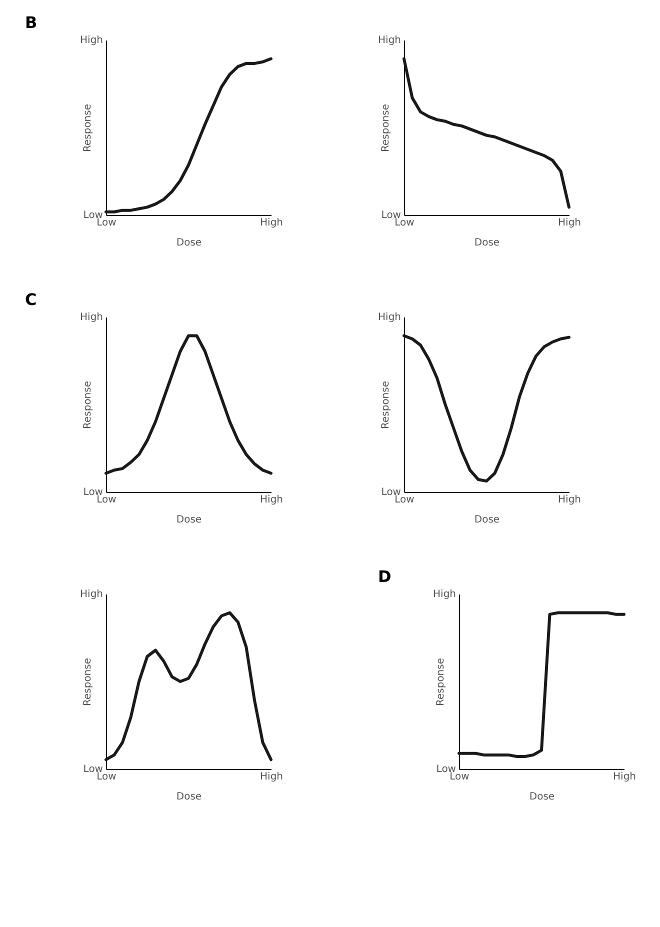  Describe the element at coordinates (31, 22) in the screenshot. I see `chart-title: B` at that location.